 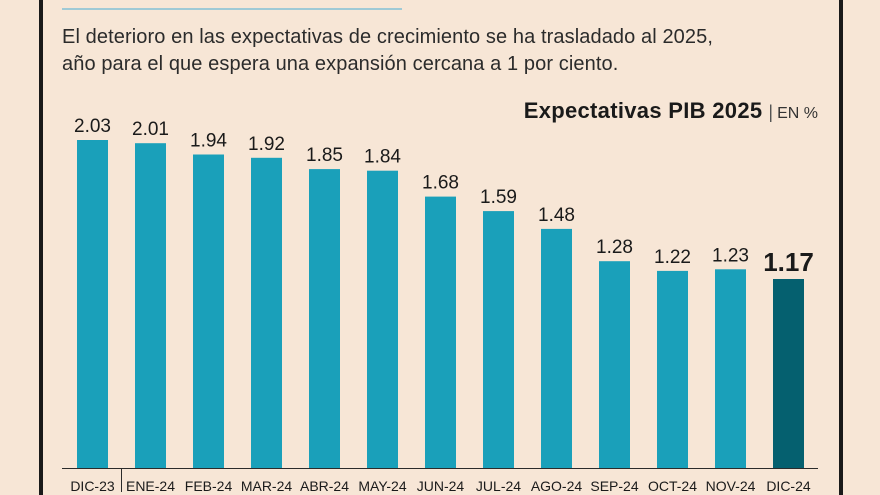 What do you see at coordinates (209, 486) in the screenshot?
I see `x-tick-label-feb-24: FEB-24` at bounding box center [209, 486].